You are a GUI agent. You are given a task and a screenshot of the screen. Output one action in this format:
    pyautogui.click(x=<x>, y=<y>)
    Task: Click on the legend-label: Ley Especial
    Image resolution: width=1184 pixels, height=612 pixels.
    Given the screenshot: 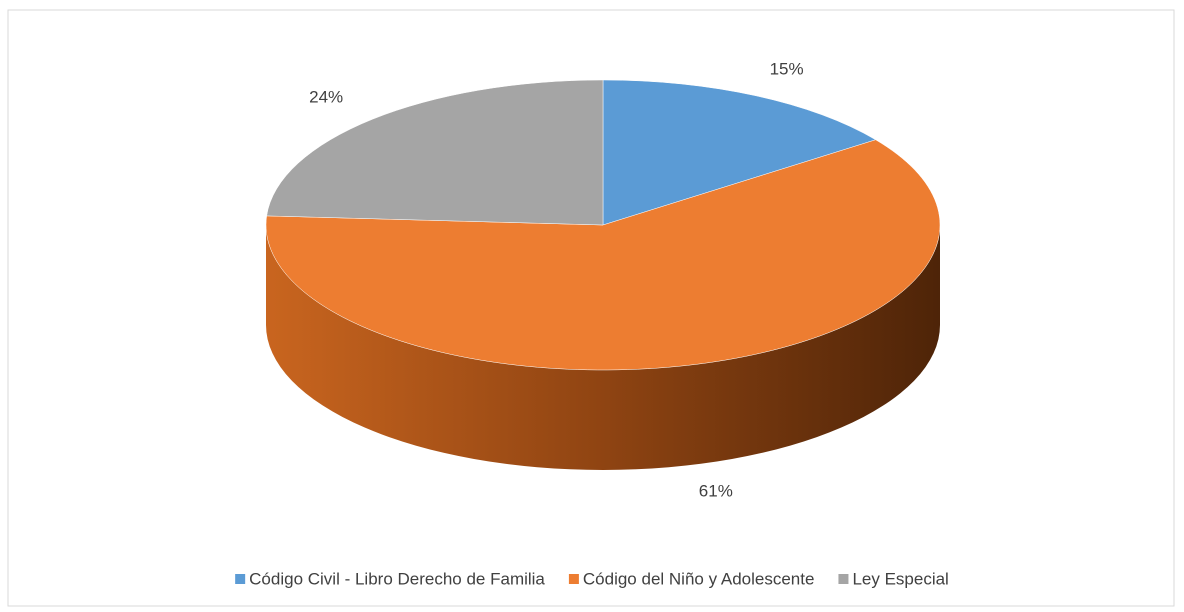 What is the action you would take?
    pyautogui.click(x=900, y=578)
    